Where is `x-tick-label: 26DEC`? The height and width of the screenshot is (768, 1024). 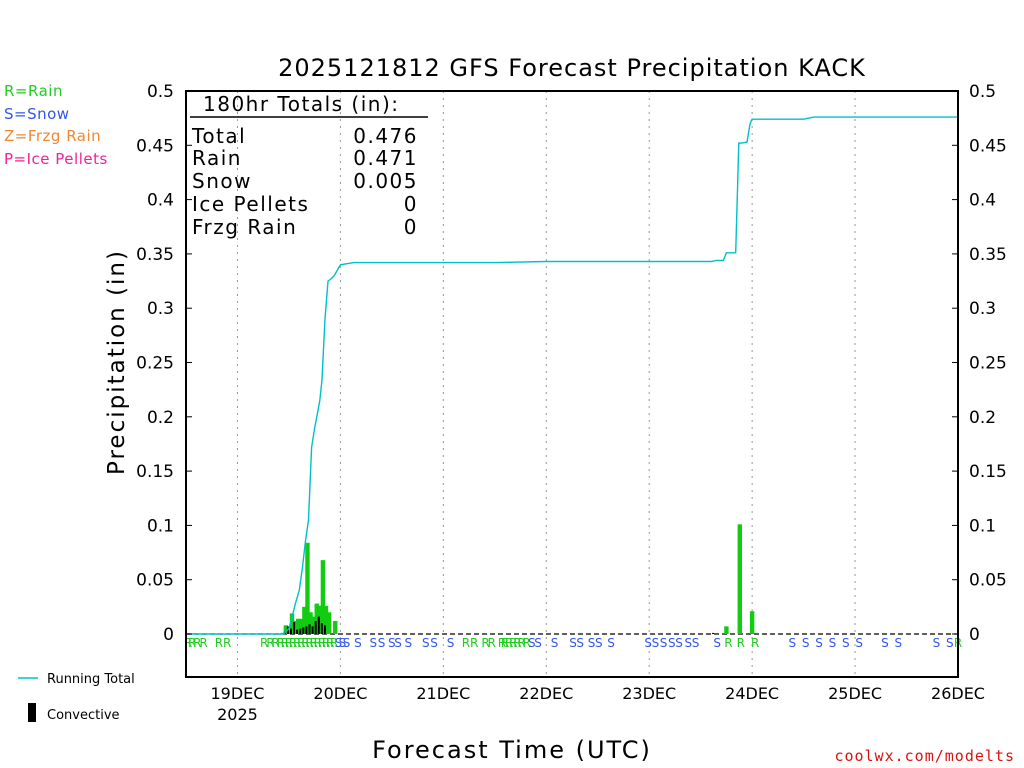 x-tick-label: 26DEC is located at coordinates (958, 693).